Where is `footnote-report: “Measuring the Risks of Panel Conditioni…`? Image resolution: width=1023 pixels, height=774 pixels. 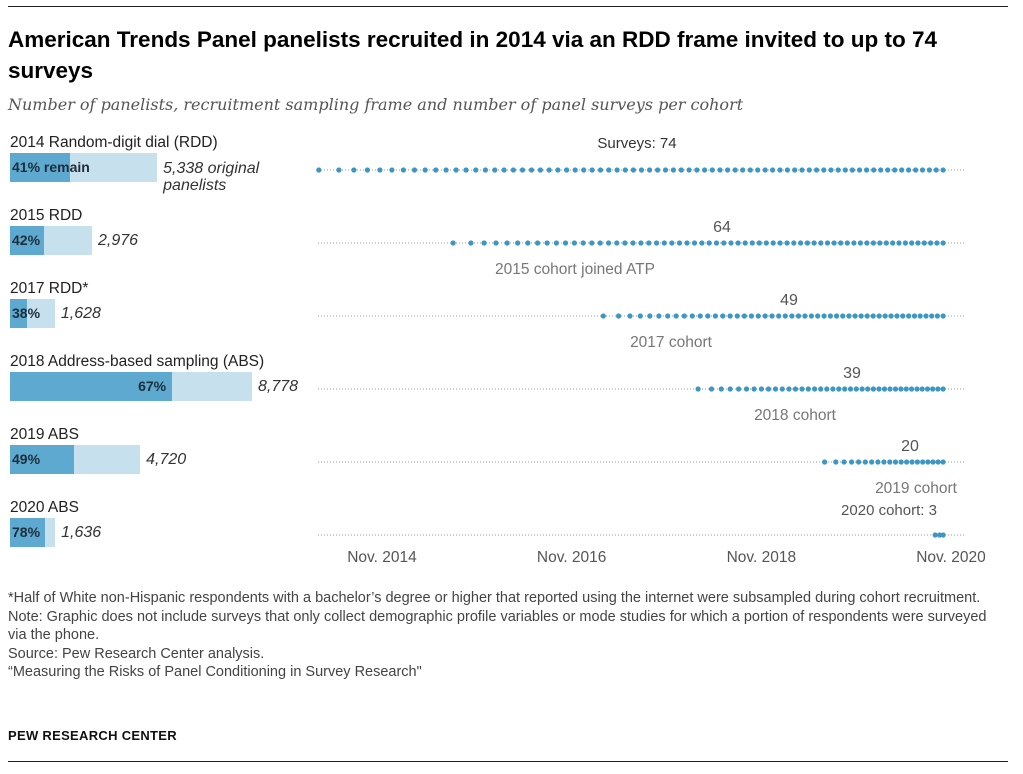 footnote-report: “Measuring the Risks of Panel Conditioni… is located at coordinates (215, 672).